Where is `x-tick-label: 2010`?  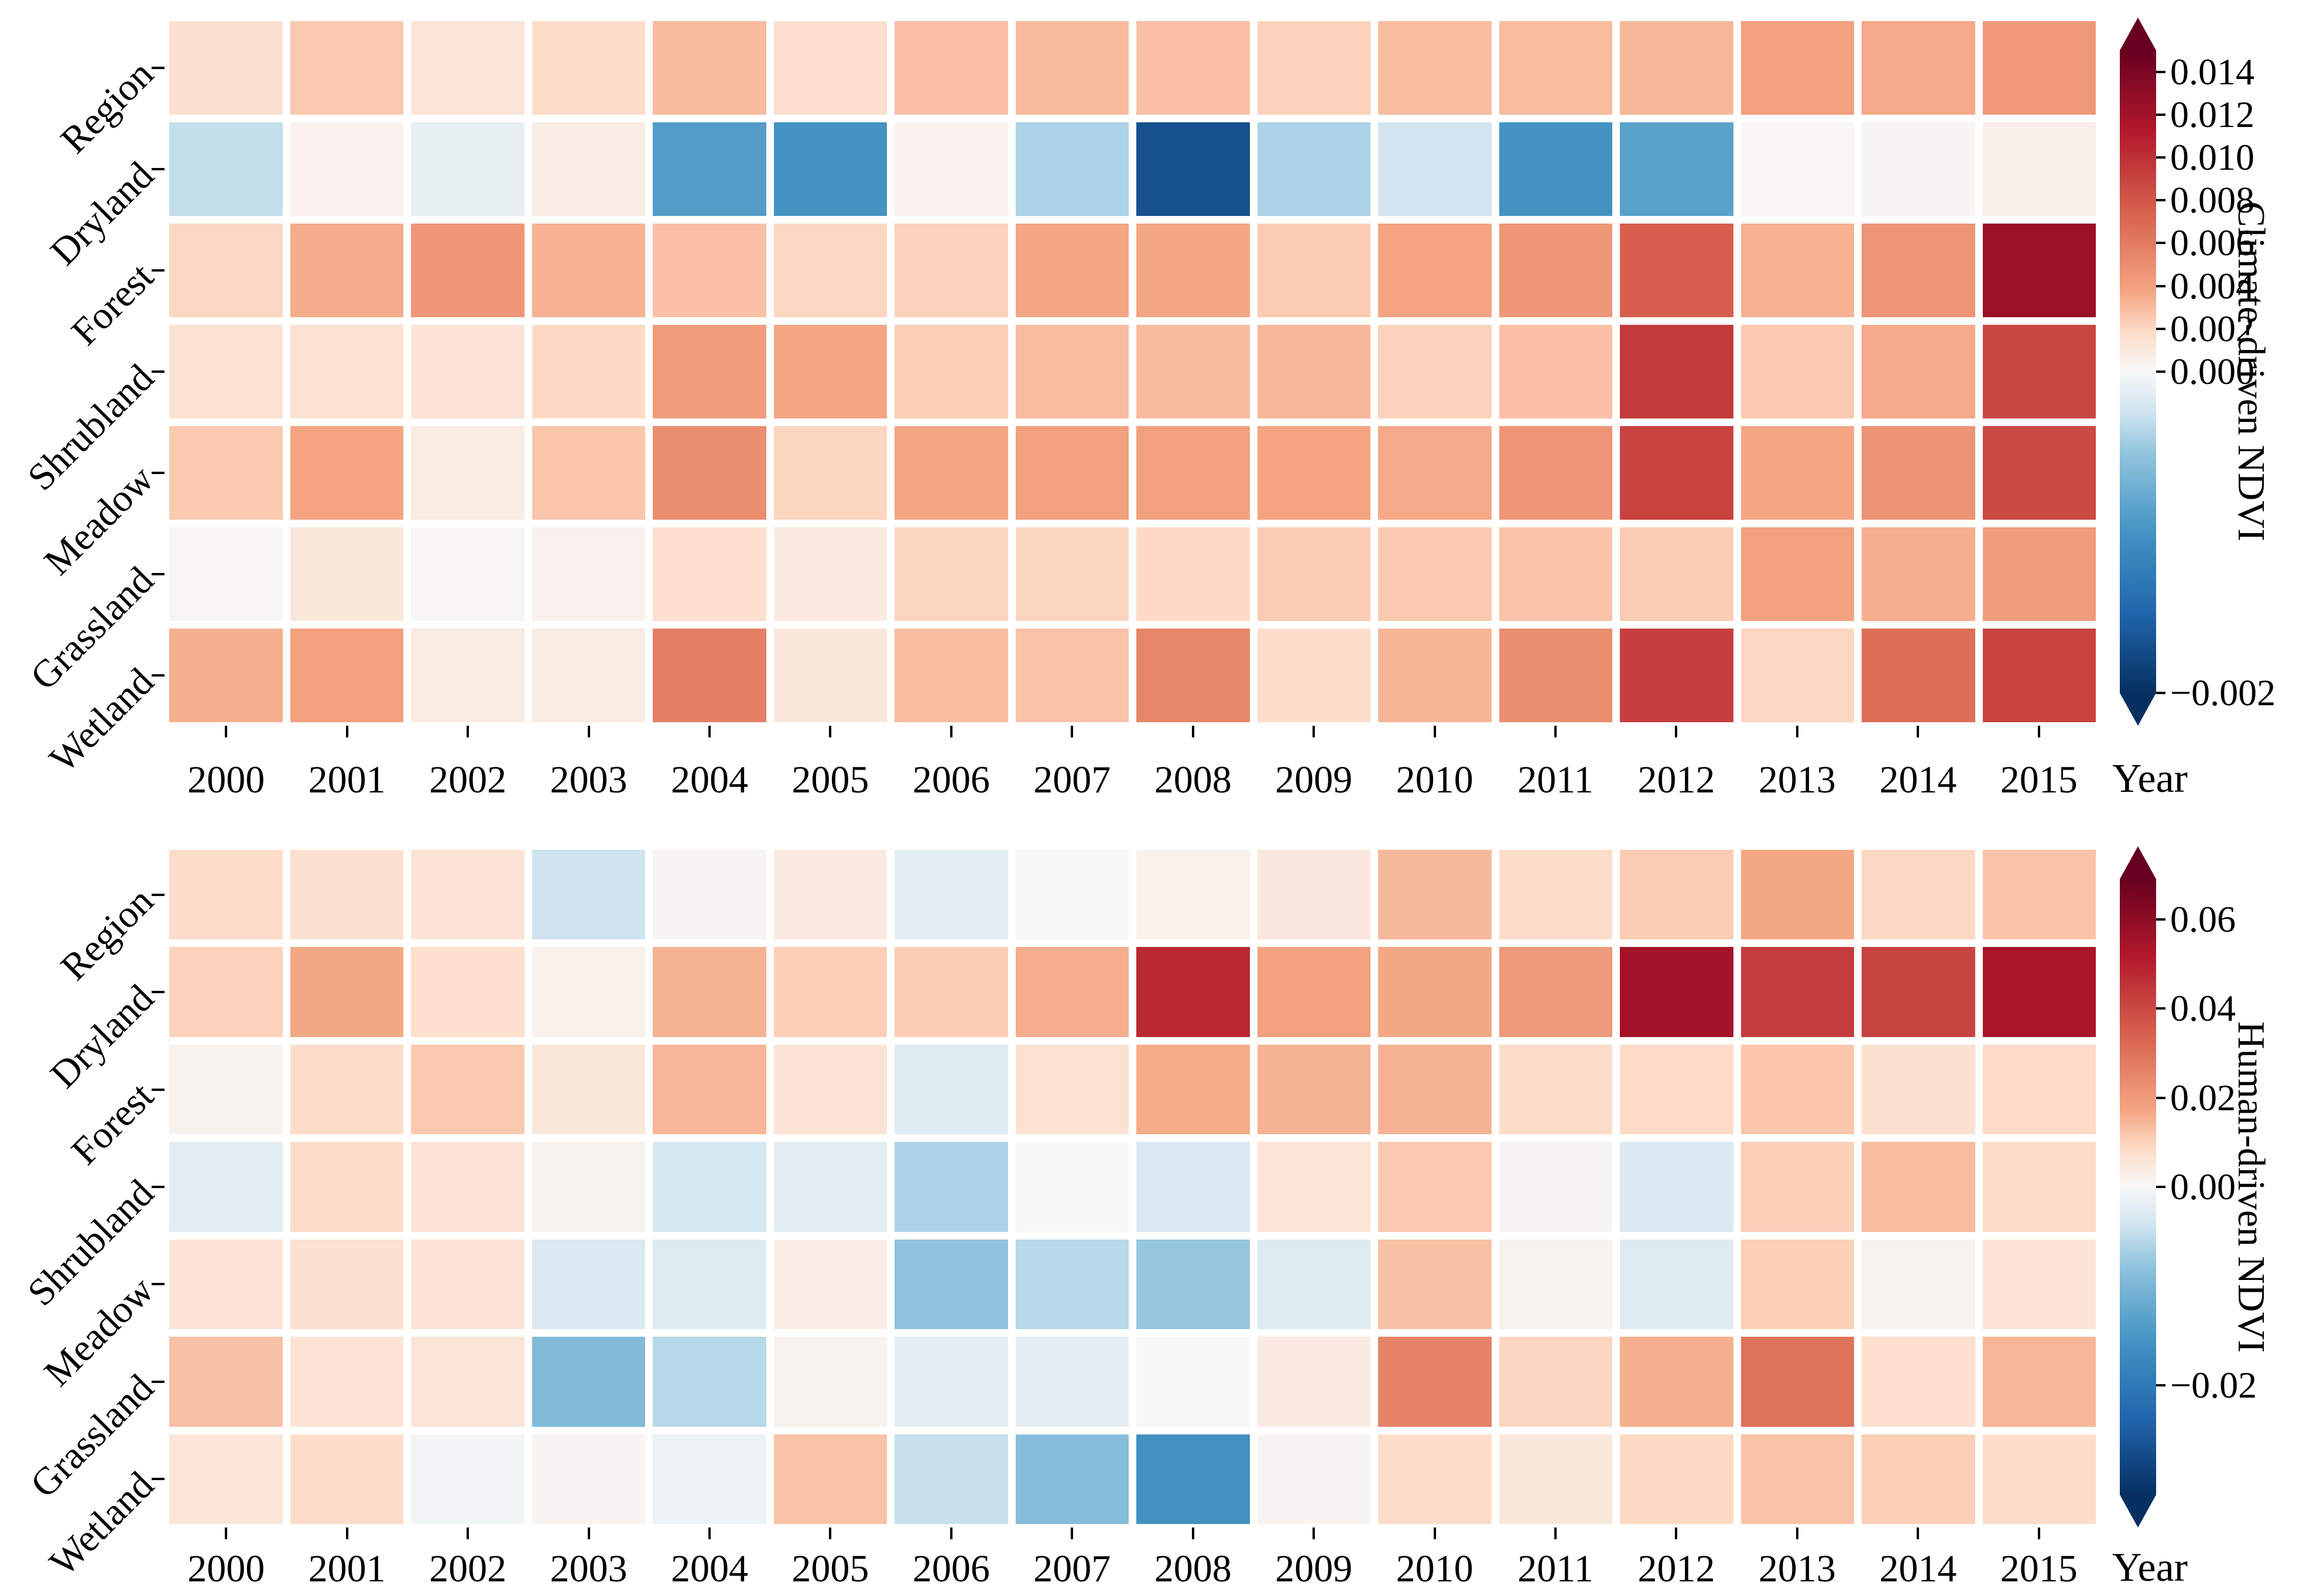
x-tick-label: 2010 is located at coordinates (1435, 1568).